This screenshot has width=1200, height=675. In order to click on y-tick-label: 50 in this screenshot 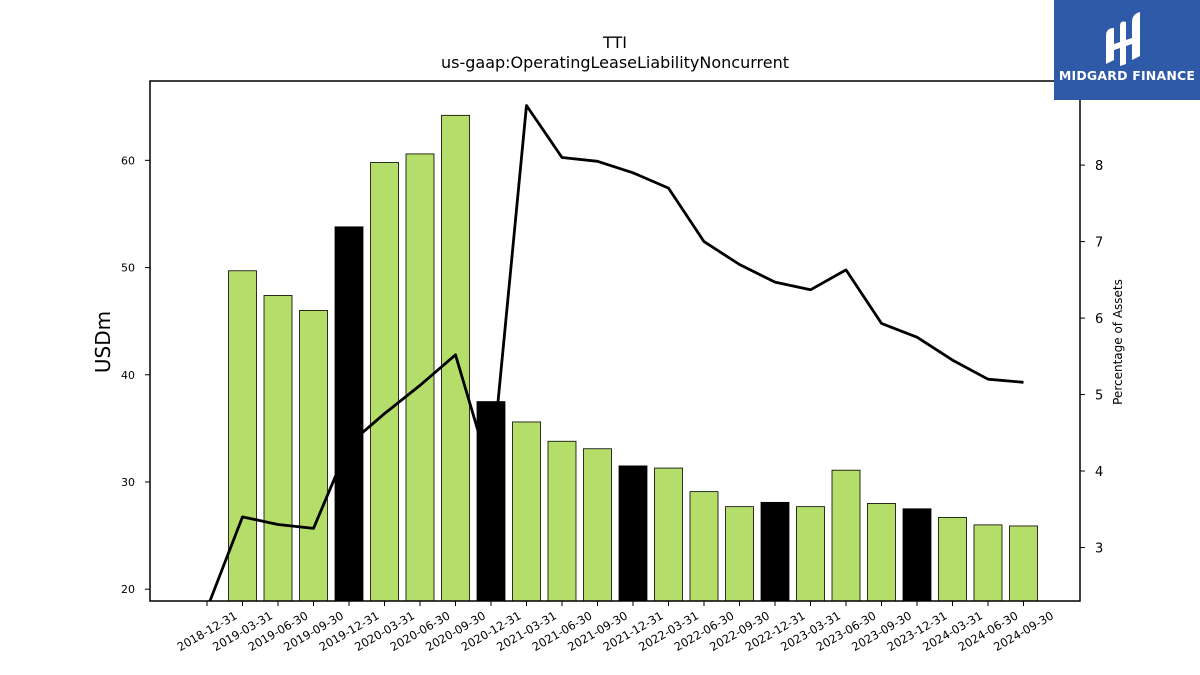, I will do `click(128, 268)`.